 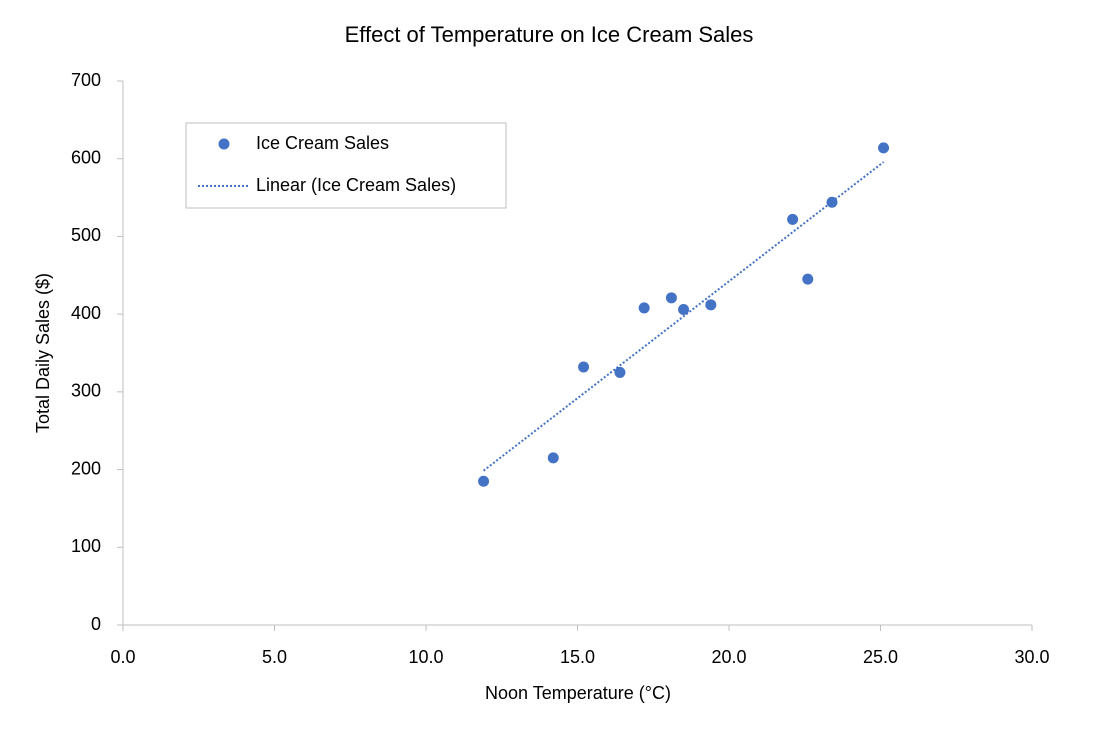 What do you see at coordinates (346, 165) in the screenshot?
I see `legend-box` at bounding box center [346, 165].